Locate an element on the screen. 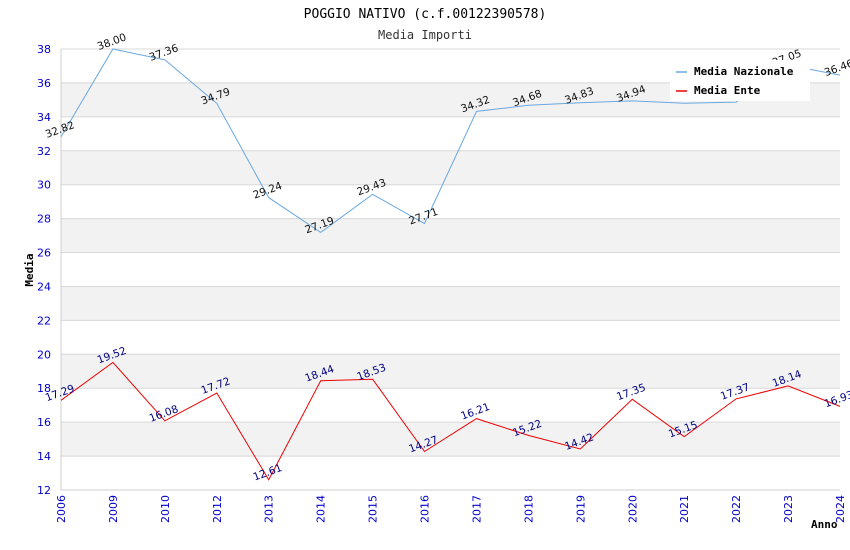 The width and height of the screenshot is (850, 550). x-tick-label: 2023 is located at coordinates (788, 509).